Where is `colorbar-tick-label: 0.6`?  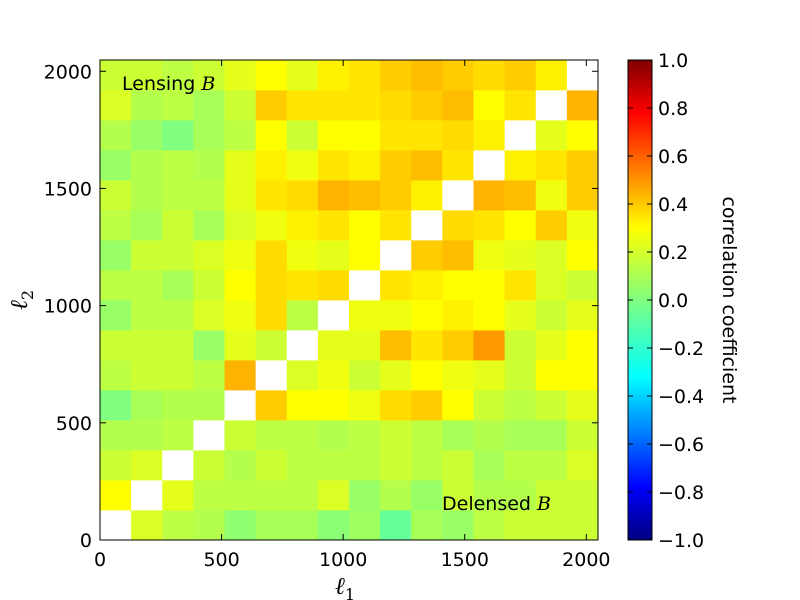
colorbar-tick-label: 0.6 is located at coordinates (673, 157).